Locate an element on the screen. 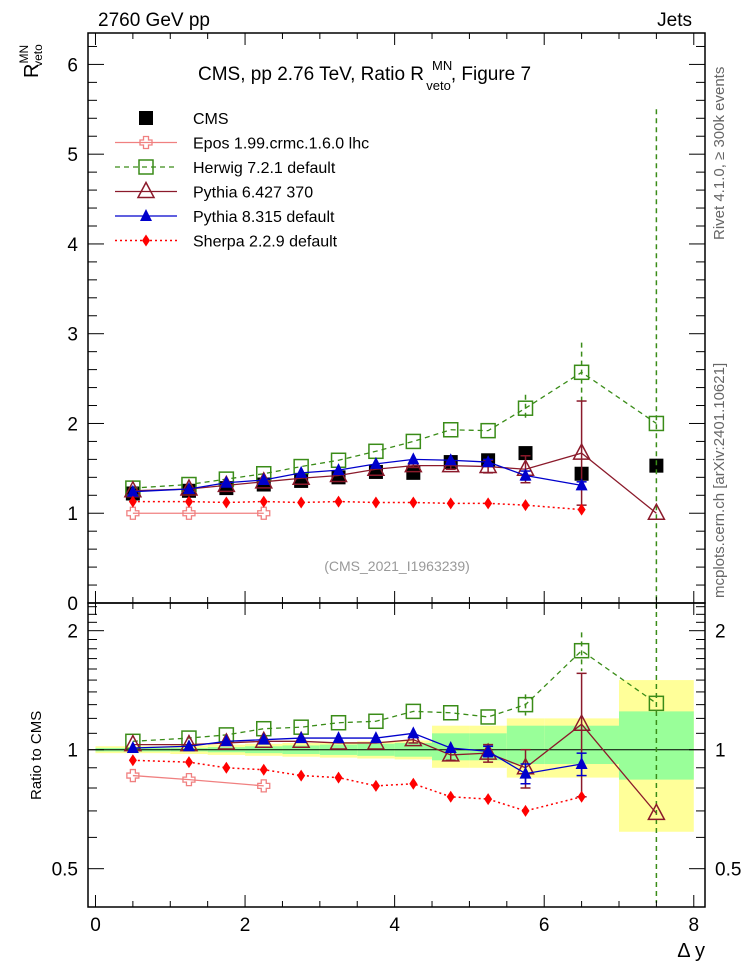 The width and height of the screenshot is (746, 972). main-series-sherpa-2-2-9-default is located at coordinates (357, 505).